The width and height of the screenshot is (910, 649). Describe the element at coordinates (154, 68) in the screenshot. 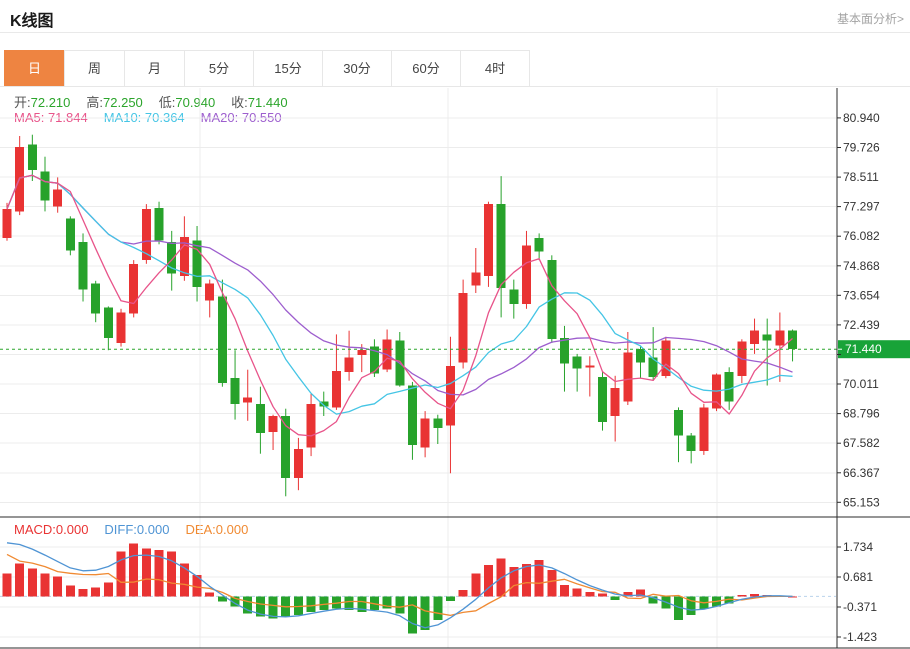

I see `tab-period-月: 月` at that location.